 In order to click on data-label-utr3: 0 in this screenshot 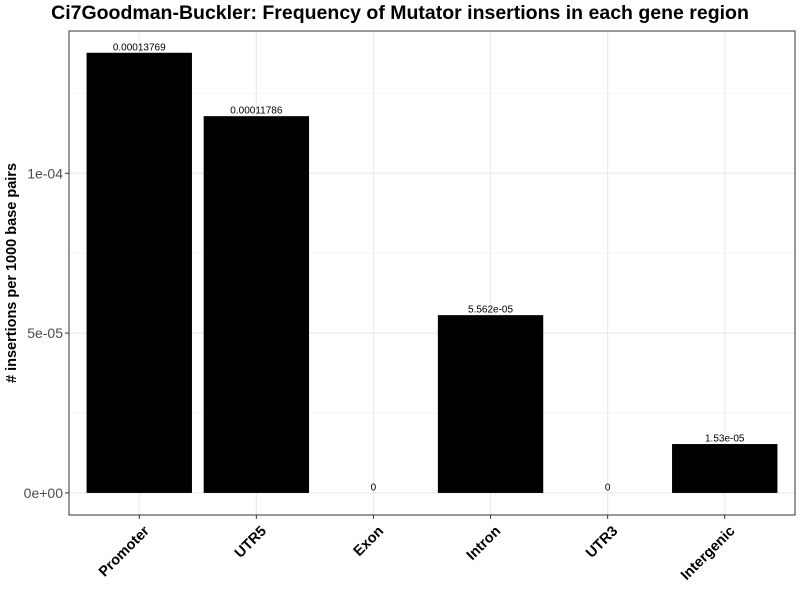, I will do `click(608, 487)`.